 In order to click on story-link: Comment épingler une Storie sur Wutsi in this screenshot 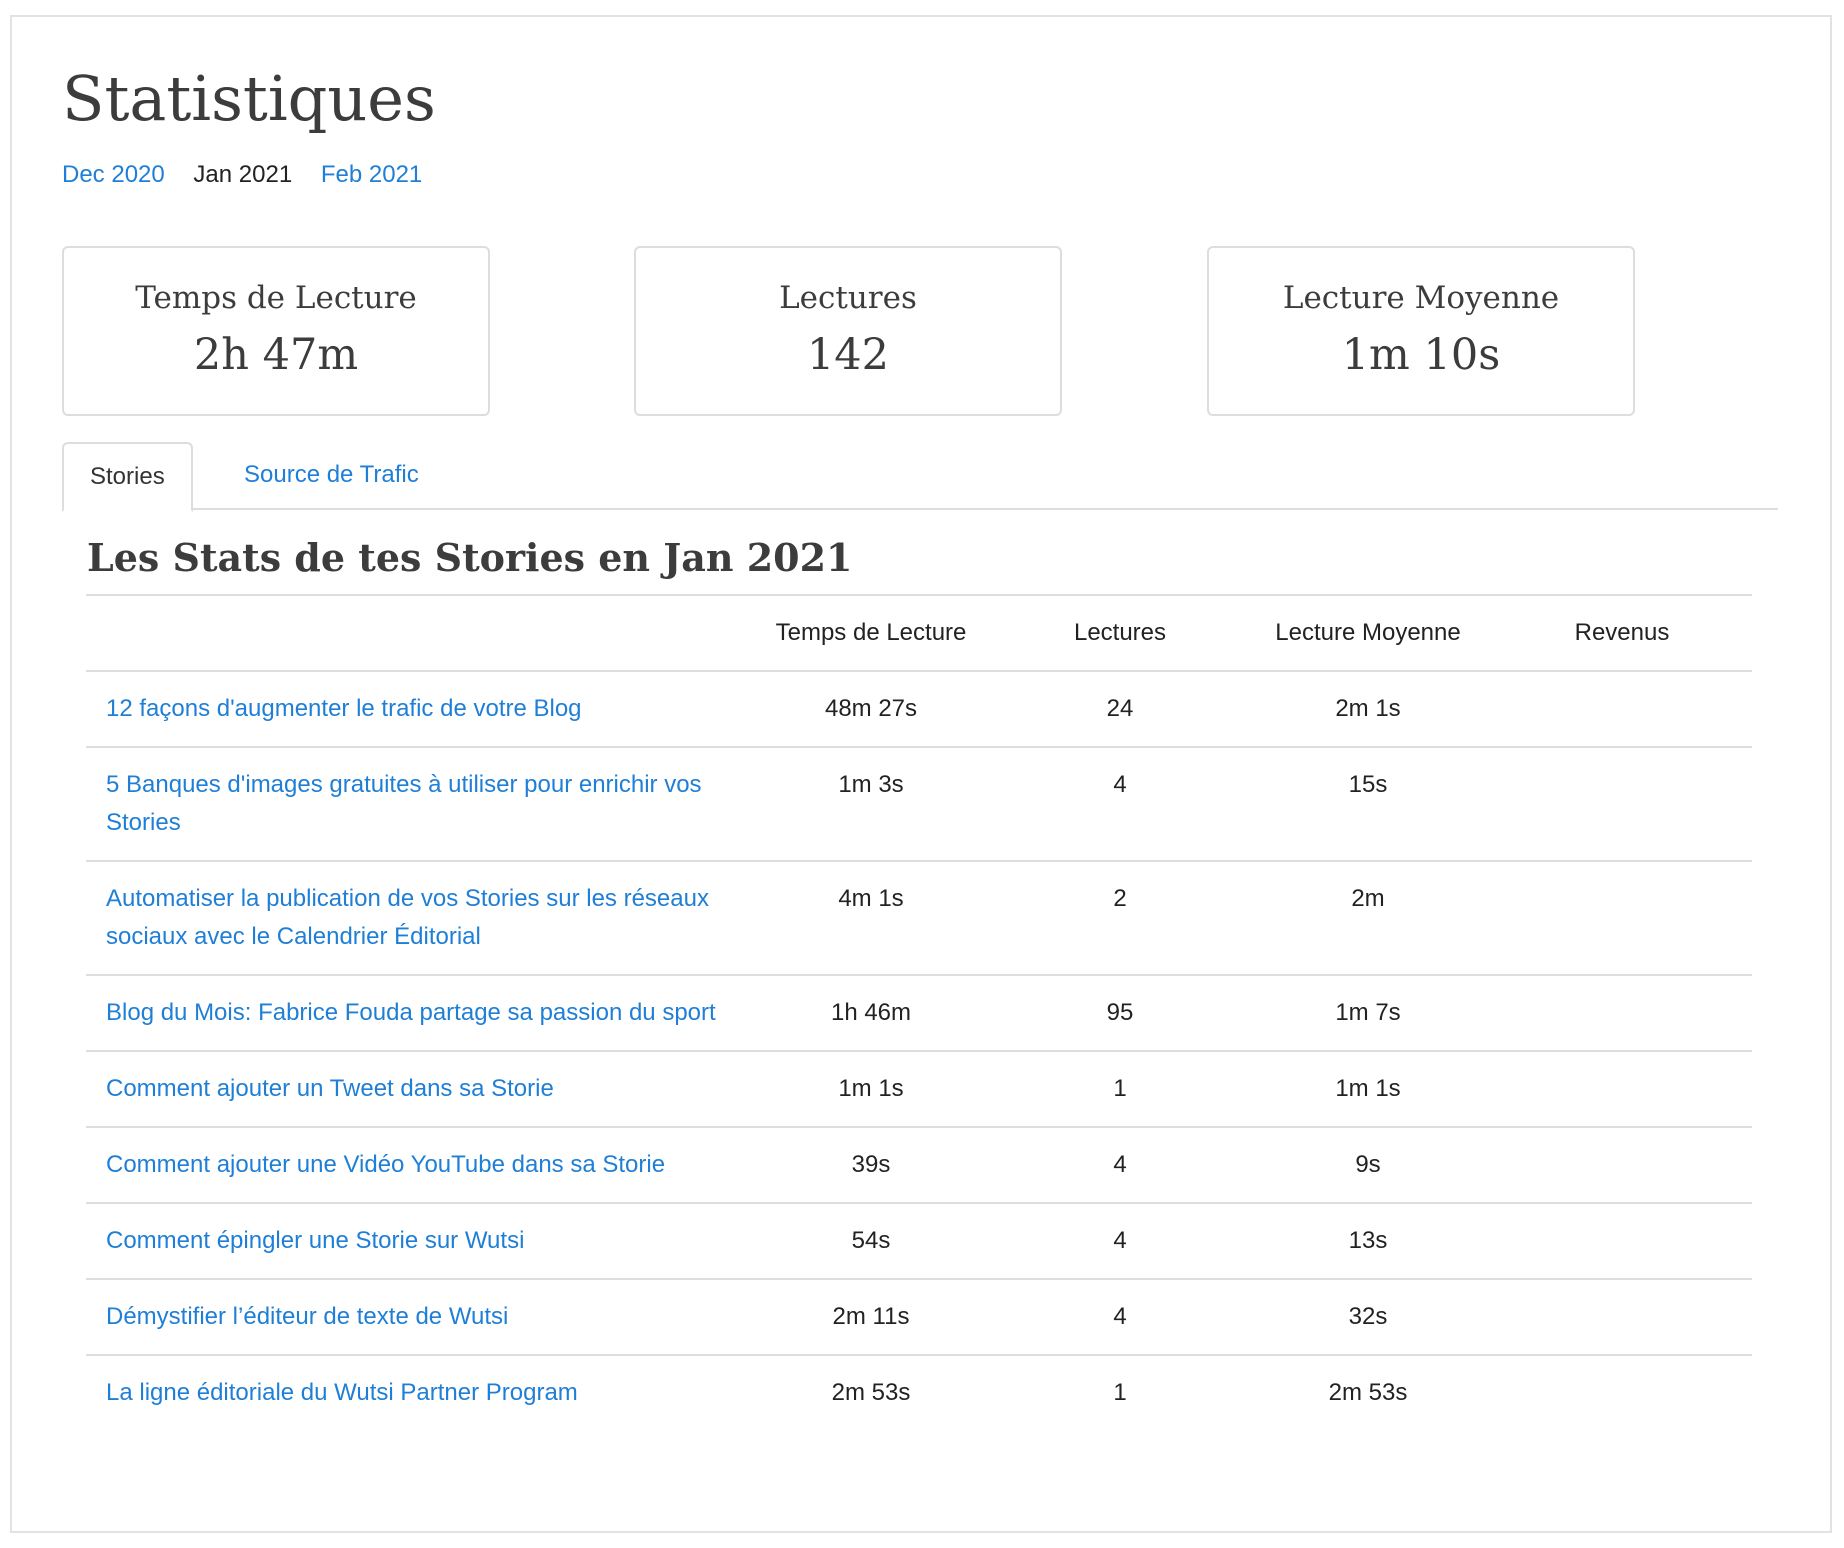, I will do `click(416, 1241)`.